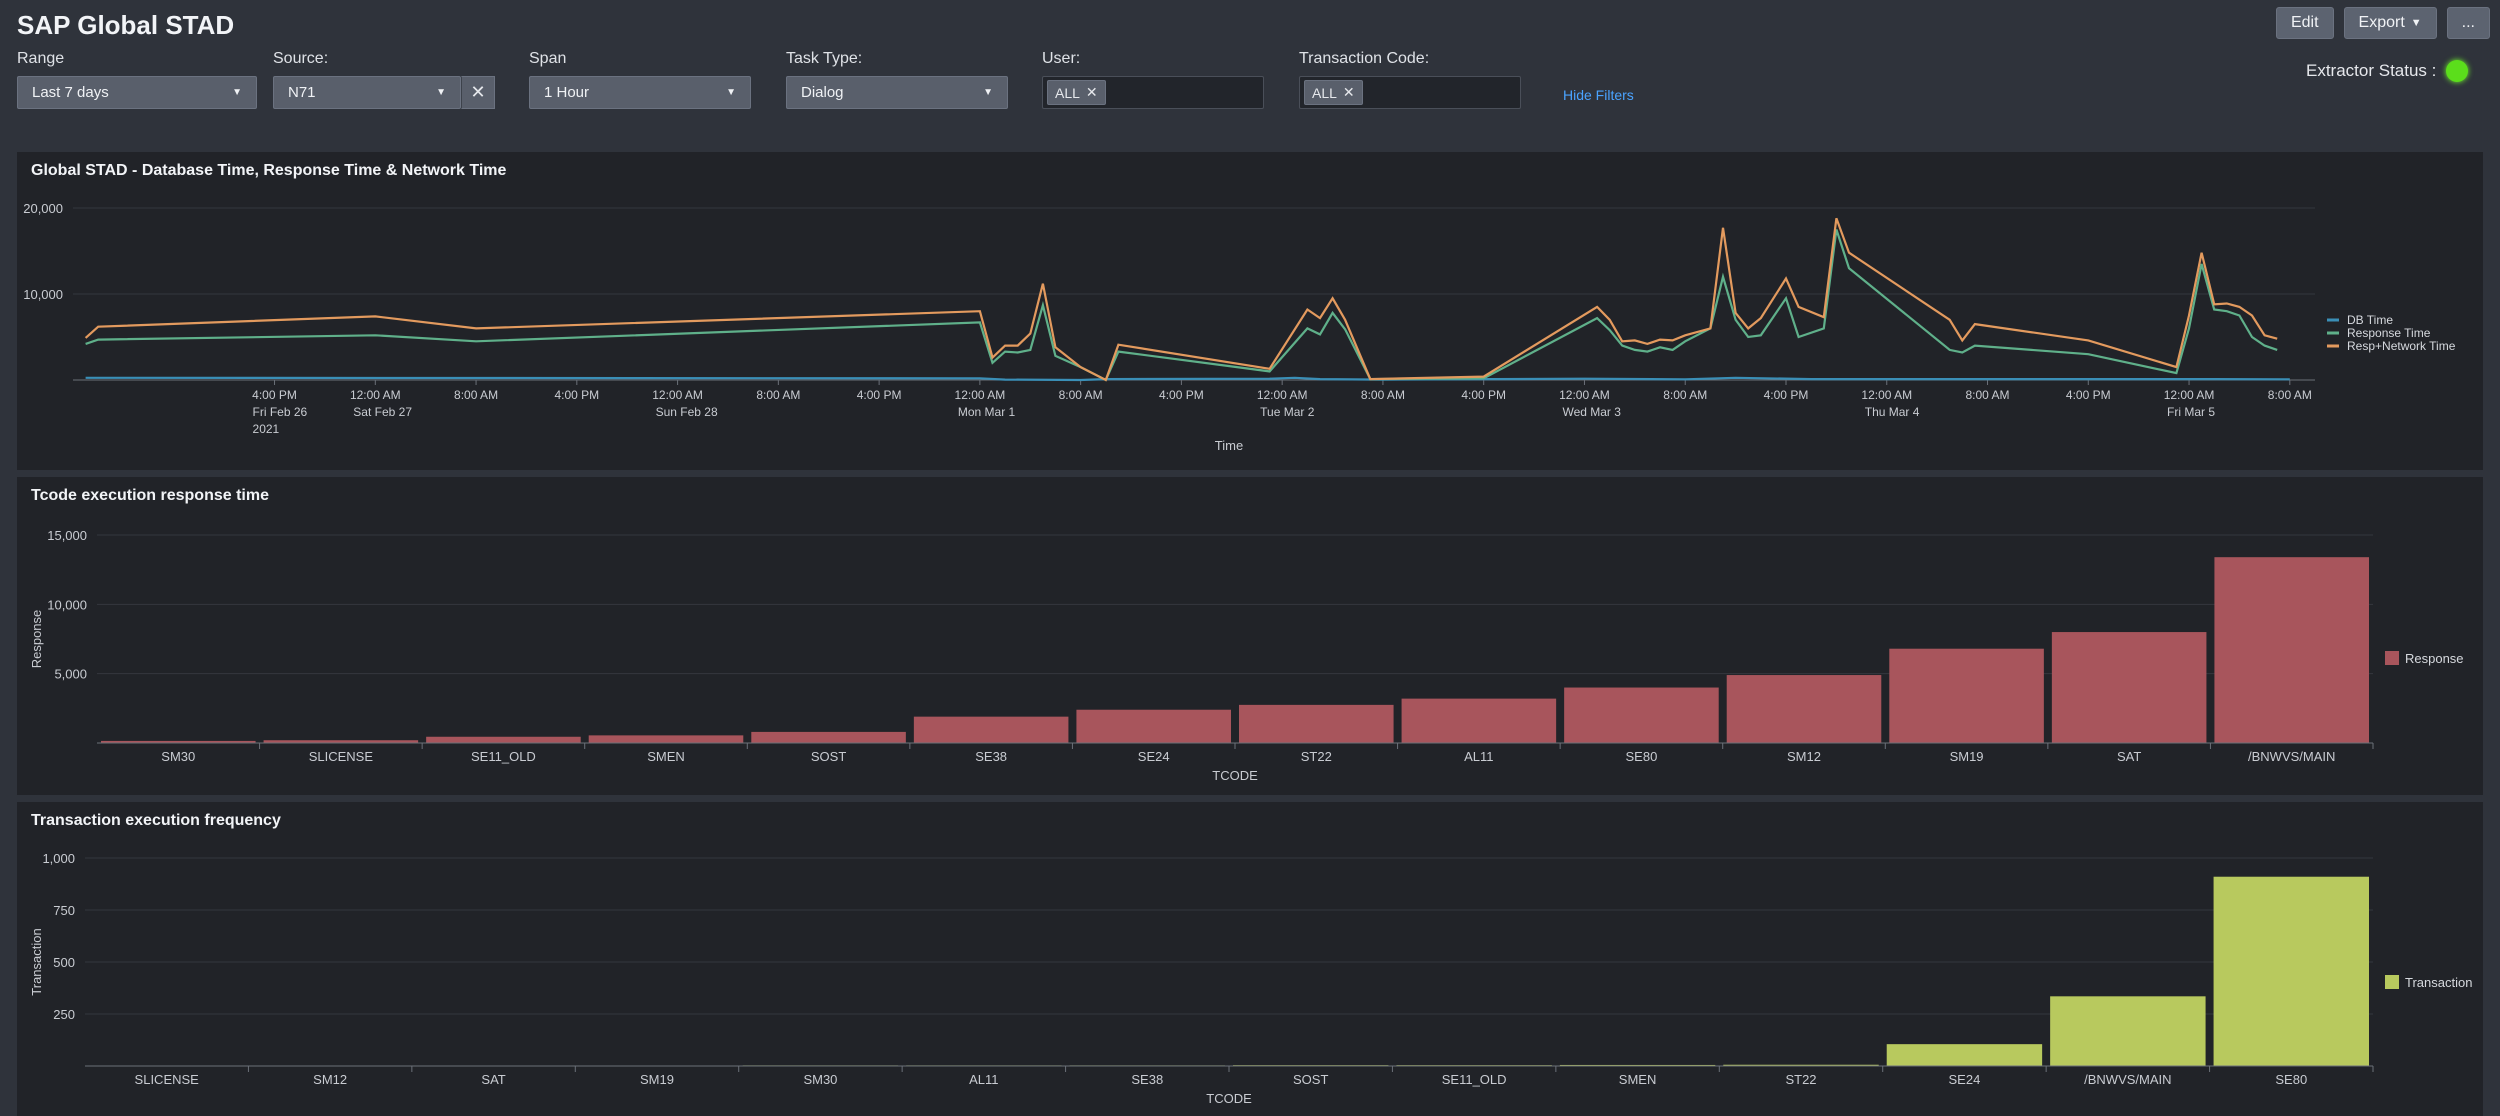  Describe the element at coordinates (1324, 92) in the screenshot. I see `tcode-token-label: ALL` at that location.